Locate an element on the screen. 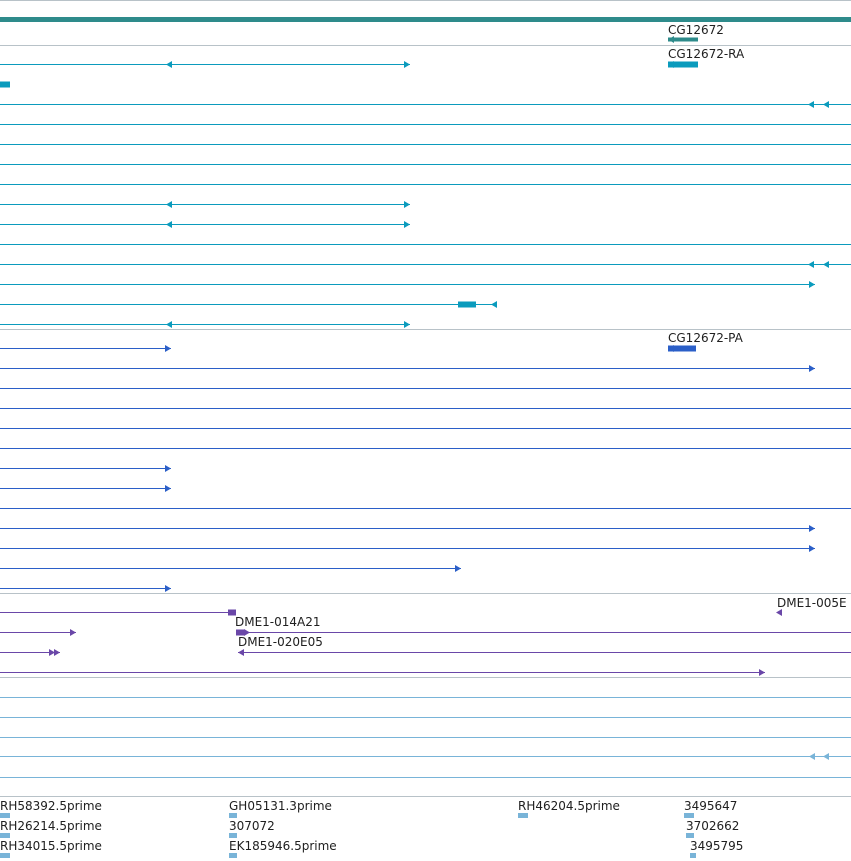 The width and height of the screenshot is (851, 861). est-label: 307072 is located at coordinates (252, 826).